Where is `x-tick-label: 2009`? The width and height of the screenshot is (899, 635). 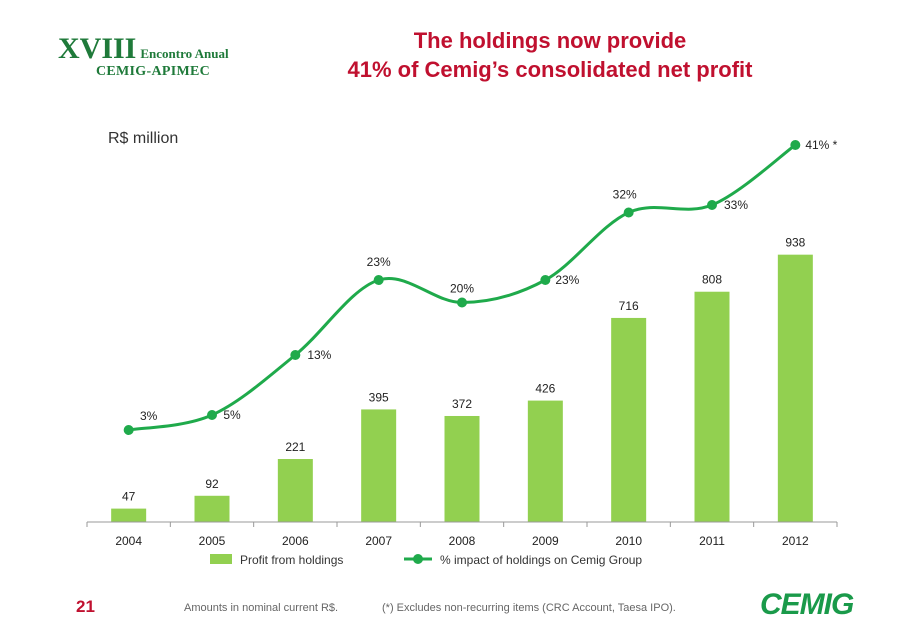 x-tick-label: 2009 is located at coordinates (545, 541).